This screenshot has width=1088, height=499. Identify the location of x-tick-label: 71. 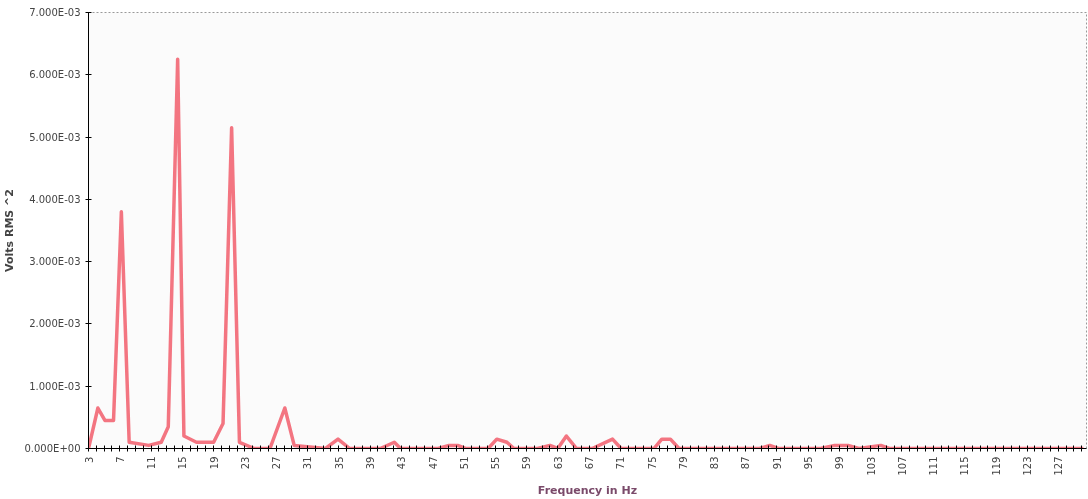
(621, 463).